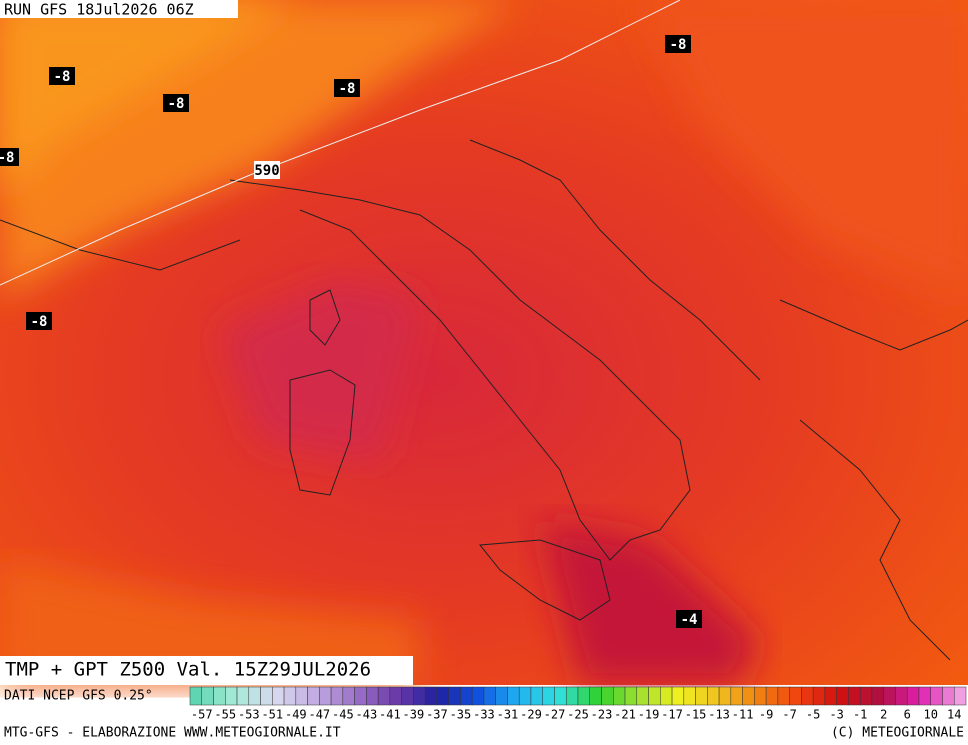 The width and height of the screenshot is (968, 745). What do you see at coordinates (249, 715) in the screenshot?
I see `legend-tick-label: -53` at bounding box center [249, 715].